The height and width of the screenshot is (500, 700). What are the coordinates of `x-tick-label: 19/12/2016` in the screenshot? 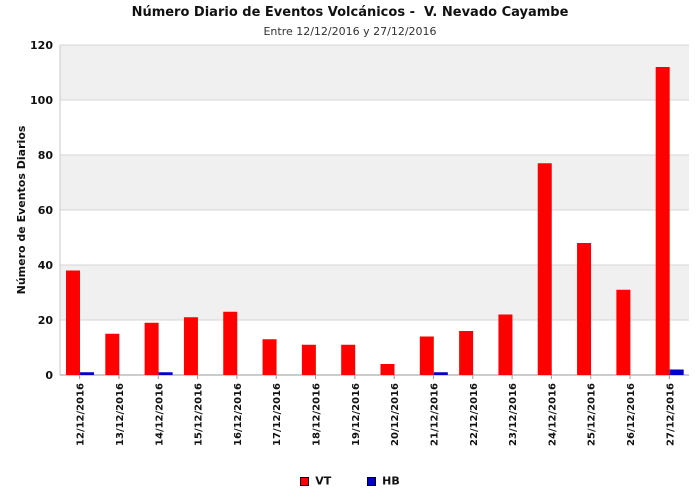 It's located at (356, 414).